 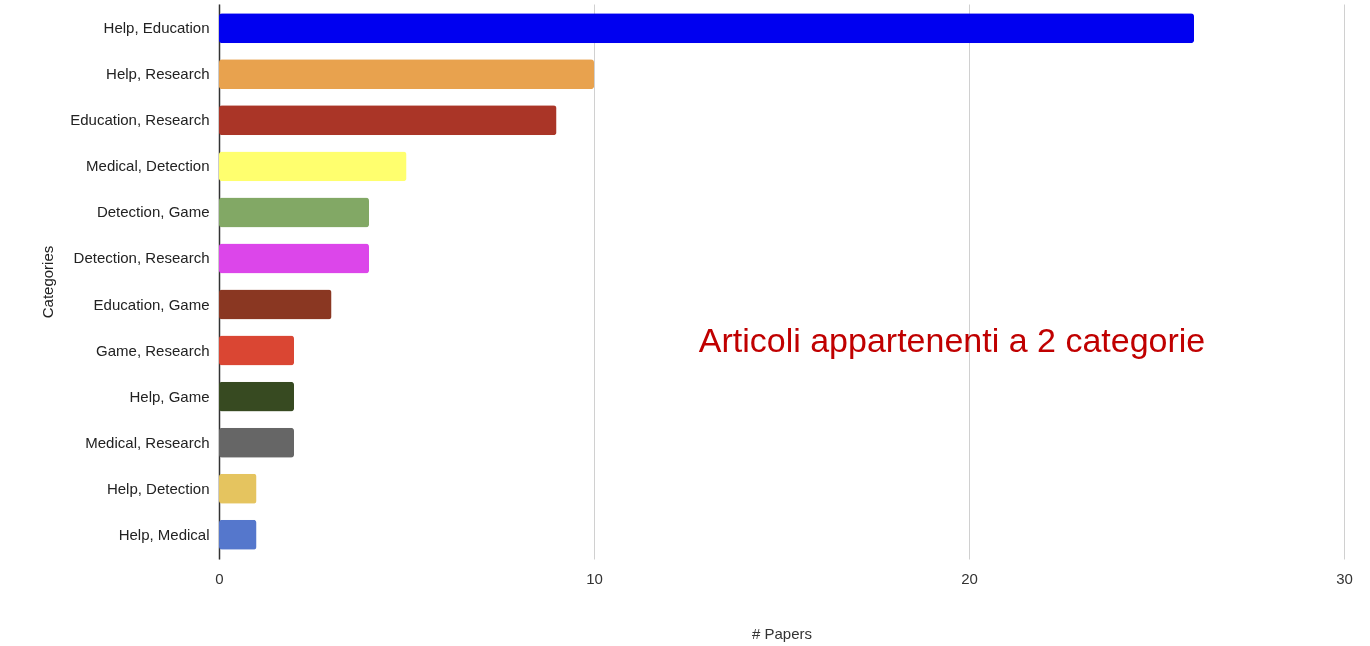 What do you see at coordinates (1344, 578) in the screenshot?
I see `x-tick-label: 30` at bounding box center [1344, 578].